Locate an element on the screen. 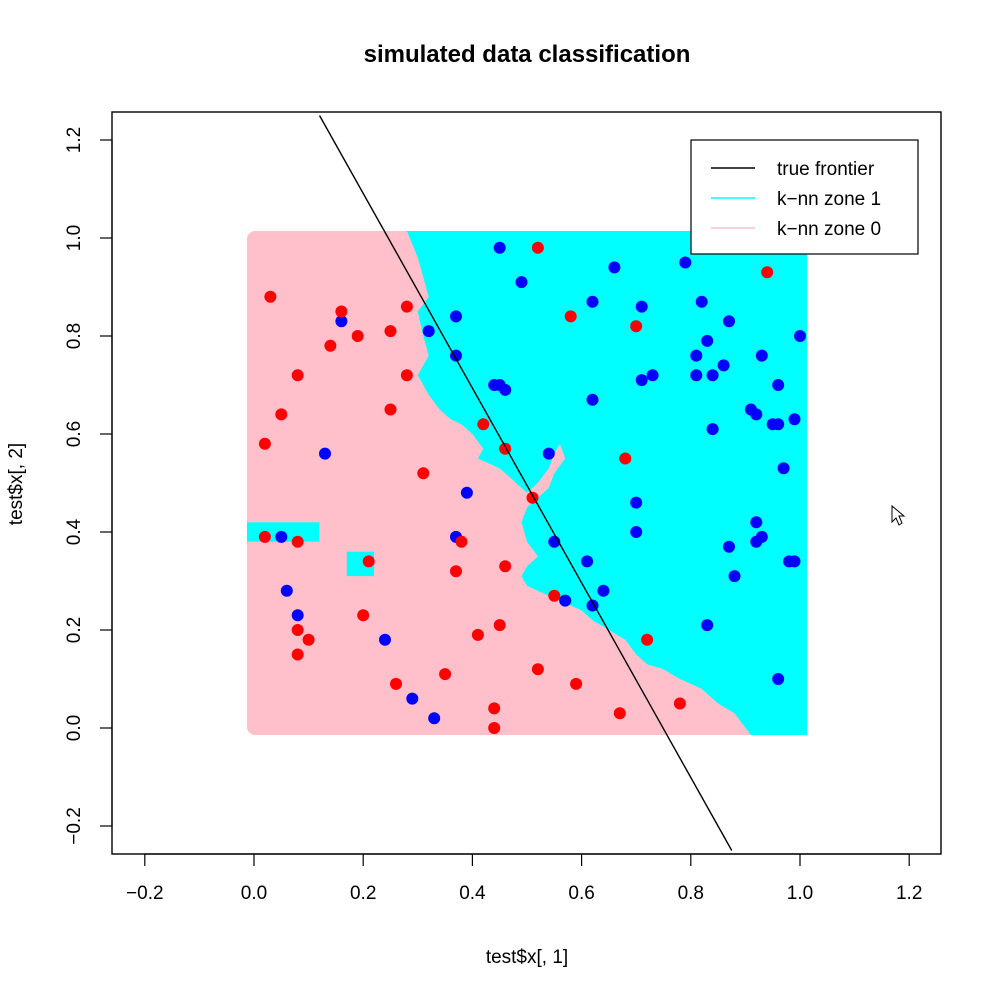 Image resolution: width=996 pixels, height=990 pixels. chart-title: simulated data classification is located at coordinates (527, 54).